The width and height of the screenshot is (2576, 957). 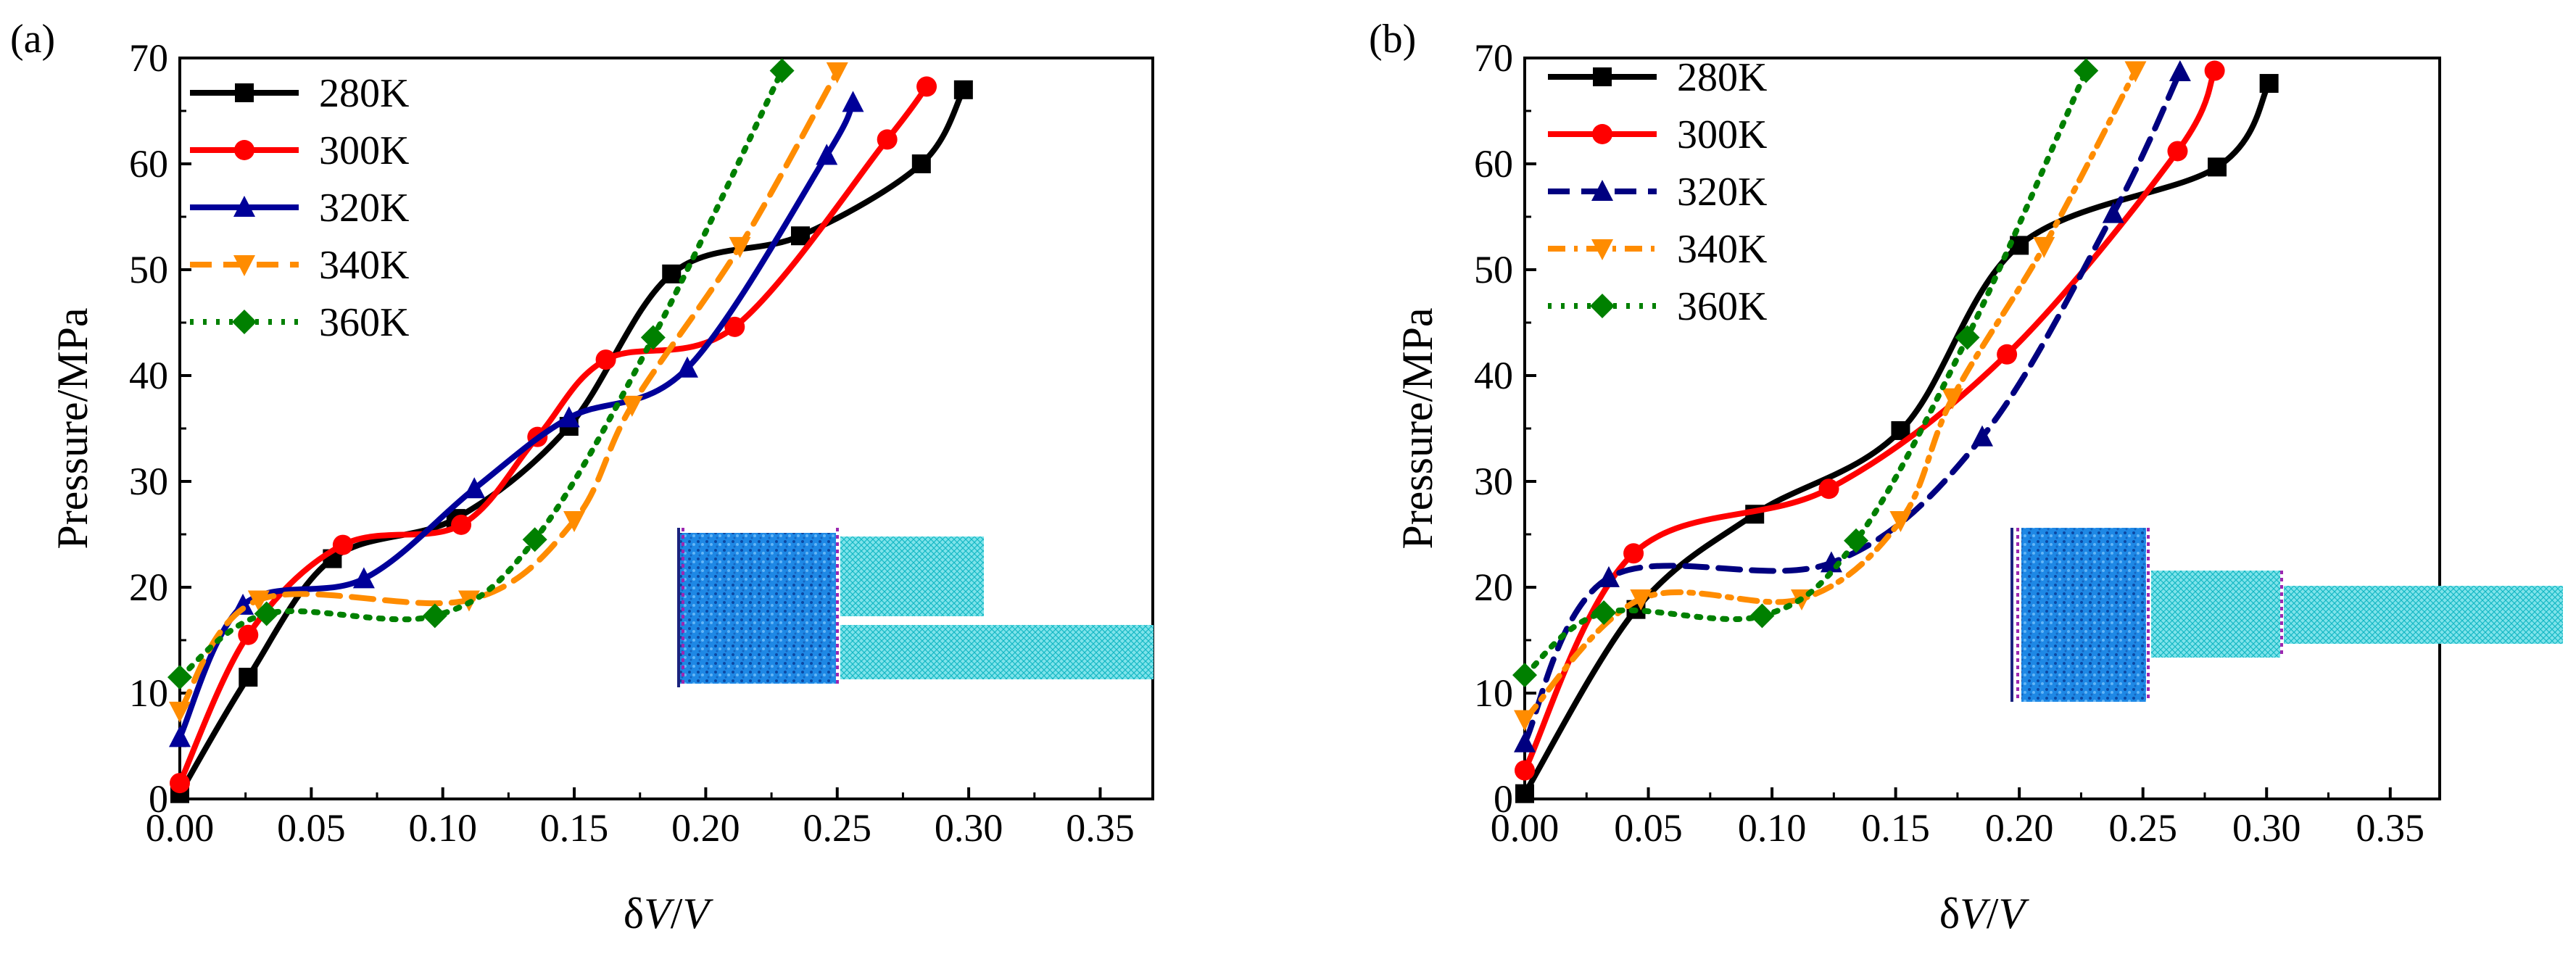 I want to click on x-tick-label: 0.25, so click(x=2142, y=828).